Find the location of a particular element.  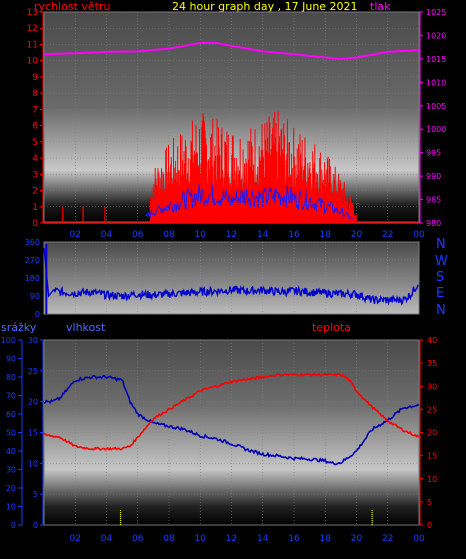

y-left-tick-label: 2 is located at coordinates (35, 192).